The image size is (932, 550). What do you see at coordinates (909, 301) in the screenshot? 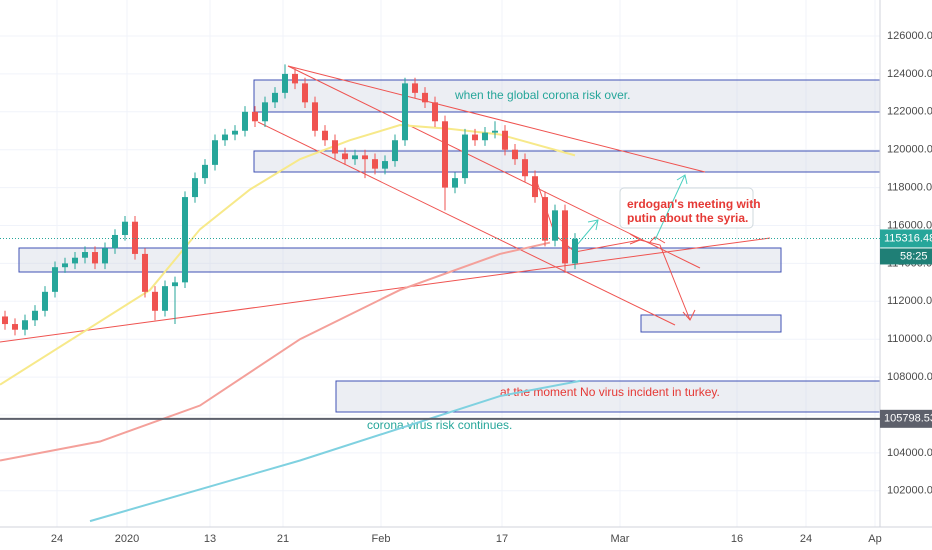
I see `y-tick-label: 112000.00` at bounding box center [909, 301].